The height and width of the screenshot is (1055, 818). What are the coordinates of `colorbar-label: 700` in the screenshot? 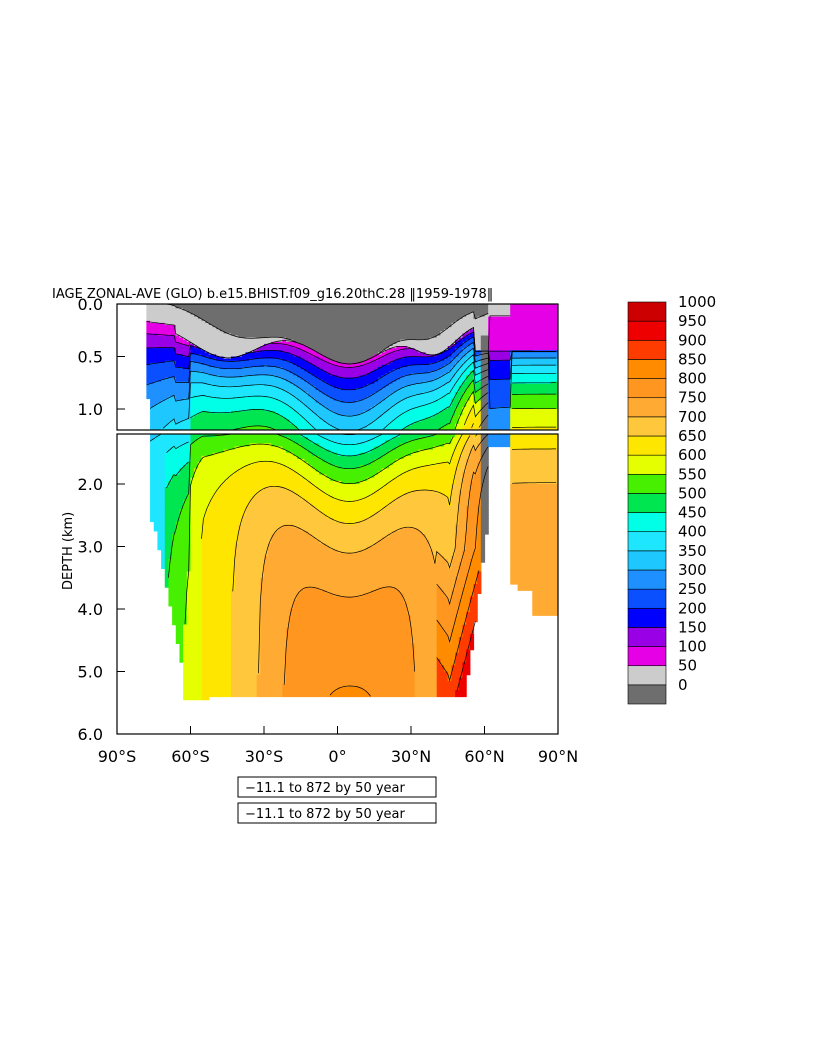 It's located at (692, 417).